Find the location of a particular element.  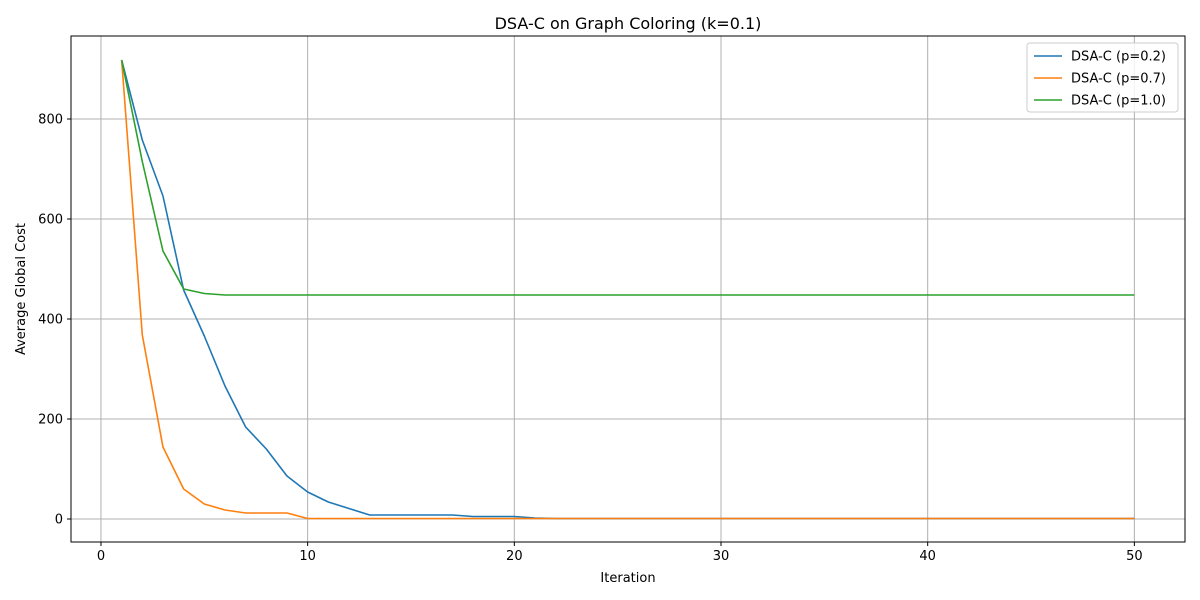

y-axis: 0 200 400 600 800 is located at coordinates (54, 320).